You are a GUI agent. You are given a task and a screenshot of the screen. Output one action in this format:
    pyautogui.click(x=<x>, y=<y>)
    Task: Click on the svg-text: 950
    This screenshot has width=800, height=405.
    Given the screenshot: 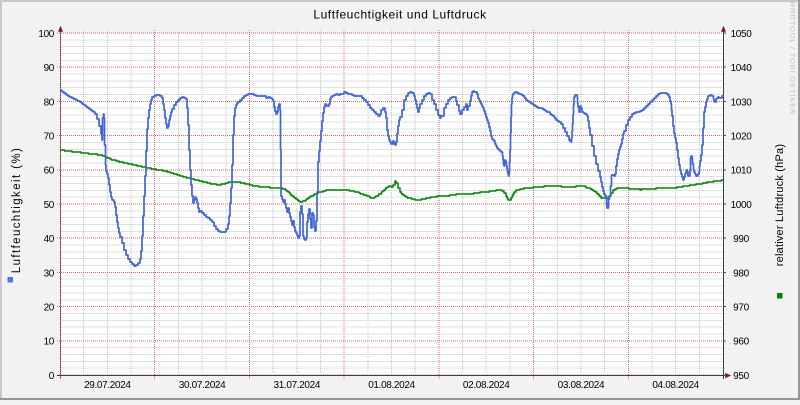 What is the action you would take?
    pyautogui.click(x=741, y=376)
    